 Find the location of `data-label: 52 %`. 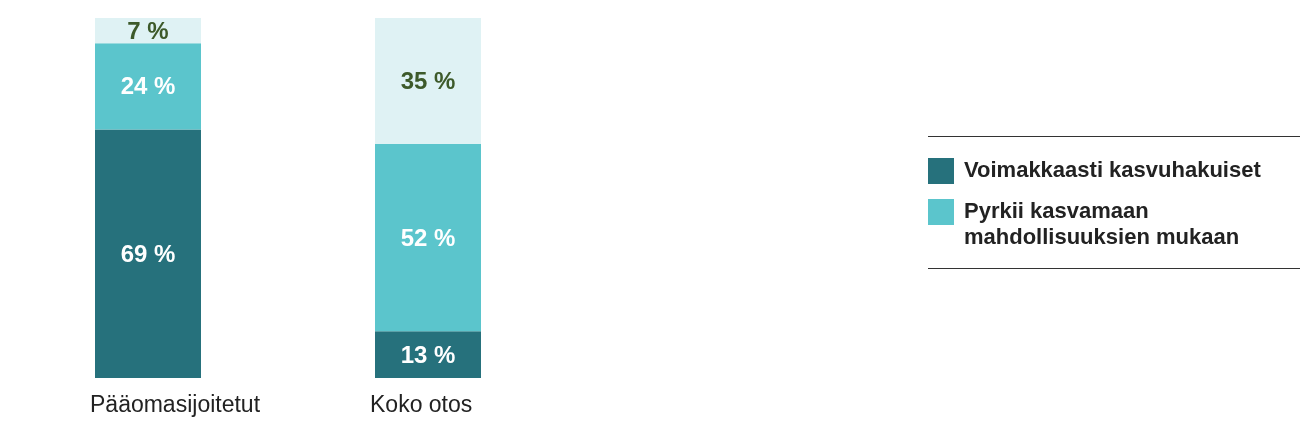

data-label: 52 % is located at coordinates (428, 237).